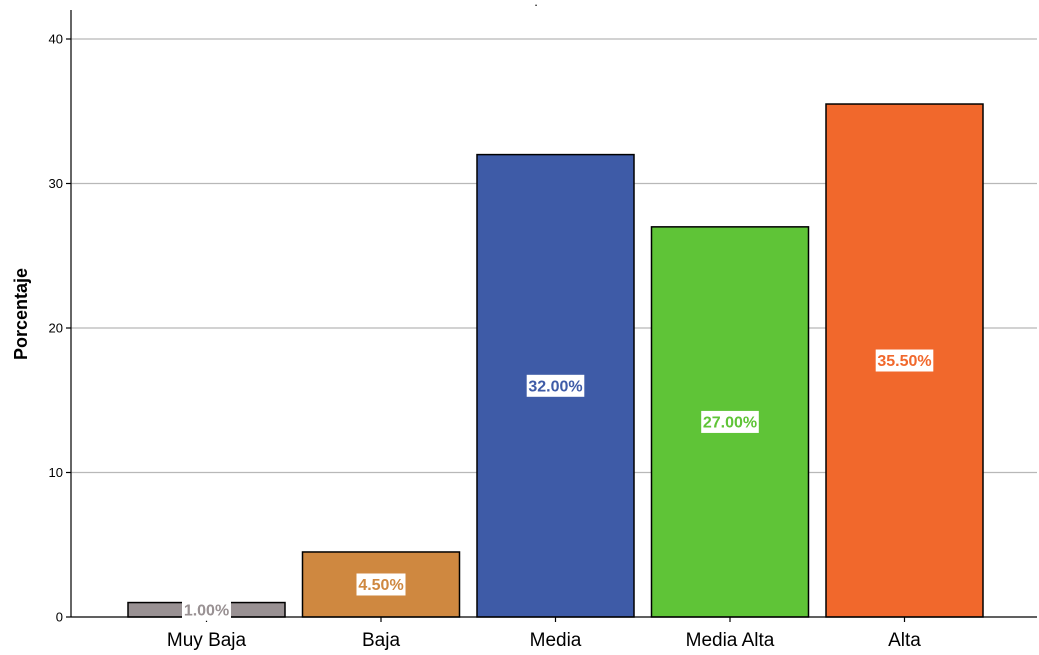  What do you see at coordinates (56, 472) in the screenshot?
I see `y-tick-label: 10` at bounding box center [56, 472].